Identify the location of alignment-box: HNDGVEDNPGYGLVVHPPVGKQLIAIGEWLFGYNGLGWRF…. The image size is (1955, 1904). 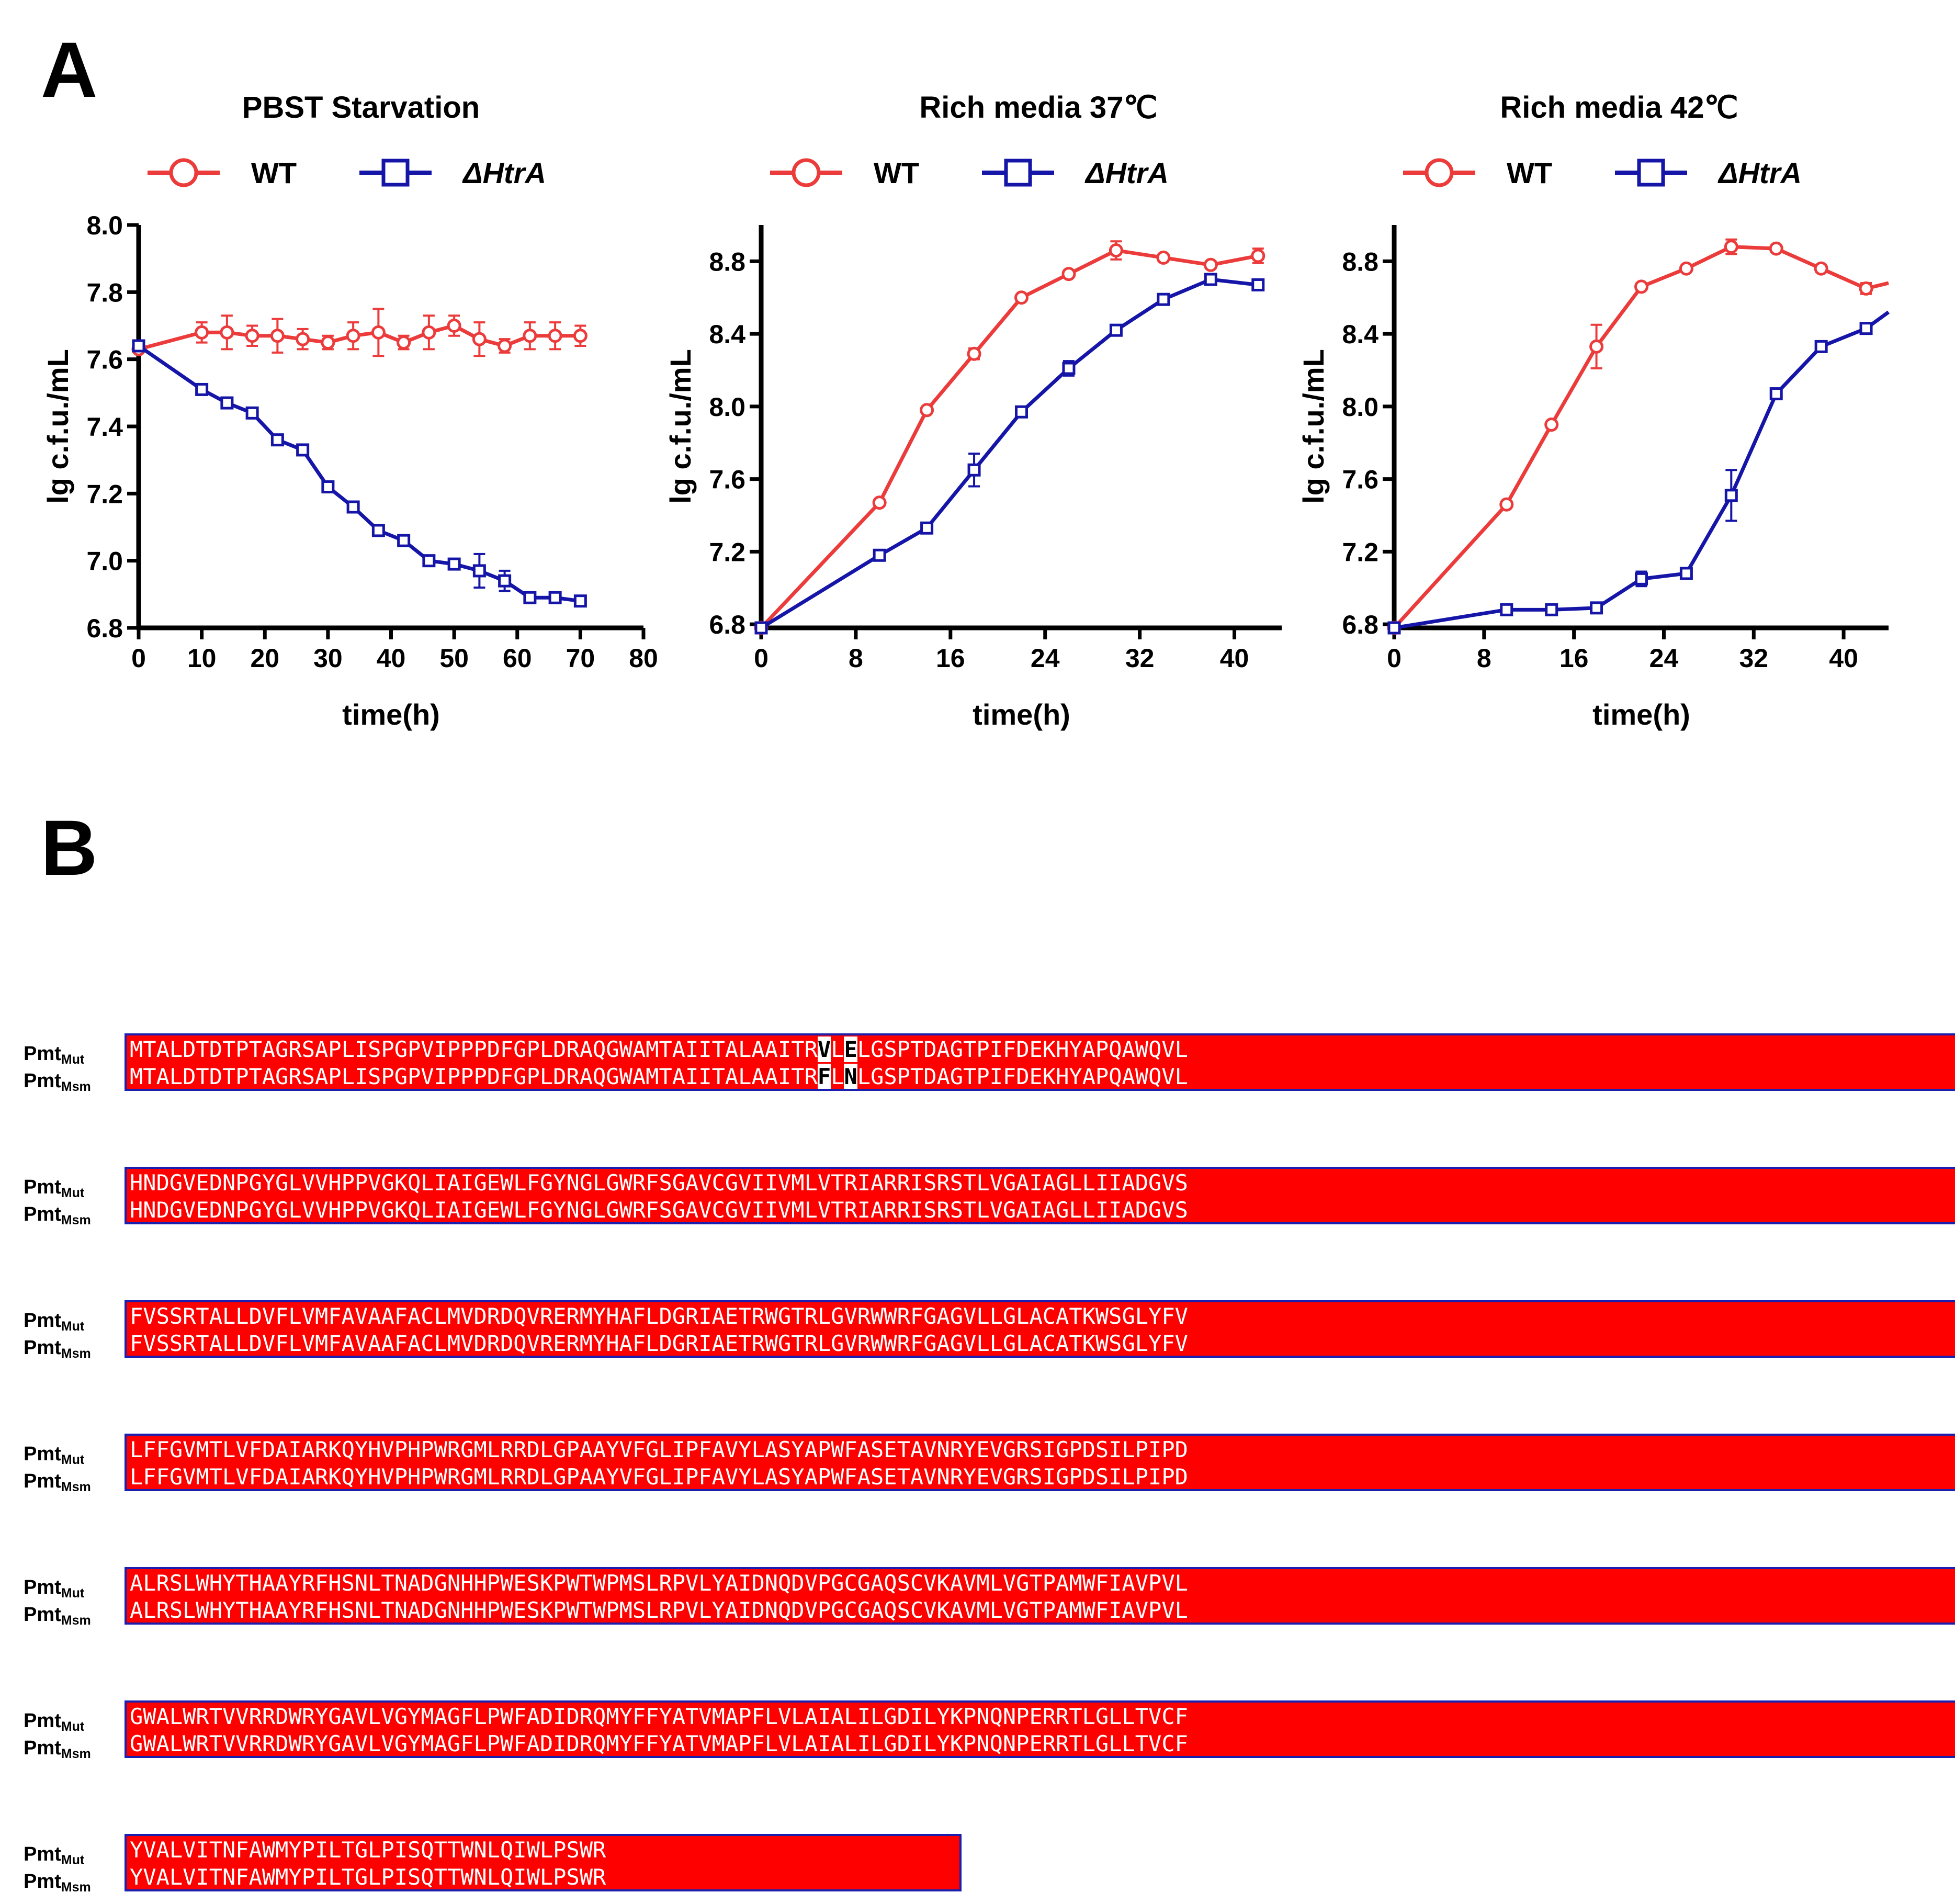
(1040, 1195).